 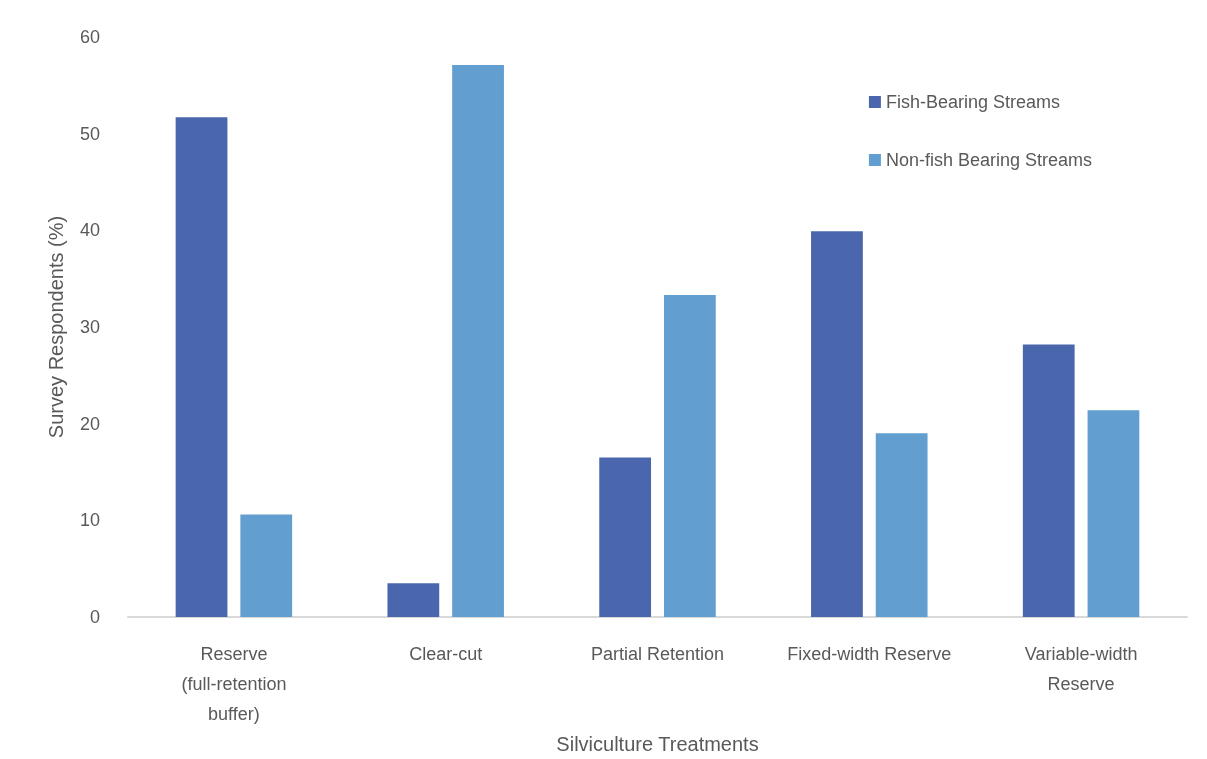 I want to click on legend-label: Non-fish Bearing Streams, so click(x=989, y=160).